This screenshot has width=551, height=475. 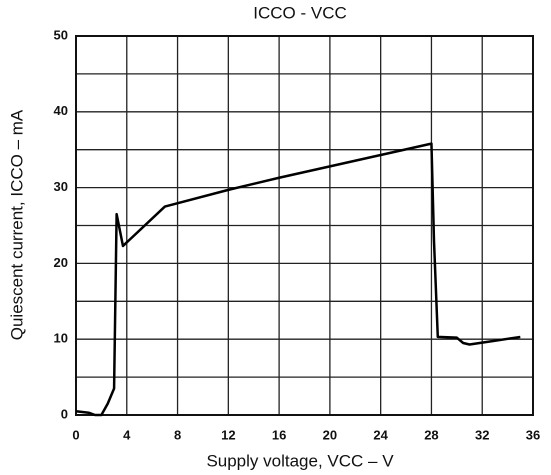 What do you see at coordinates (380, 434) in the screenshot?
I see `x-tick-label: 24` at bounding box center [380, 434].